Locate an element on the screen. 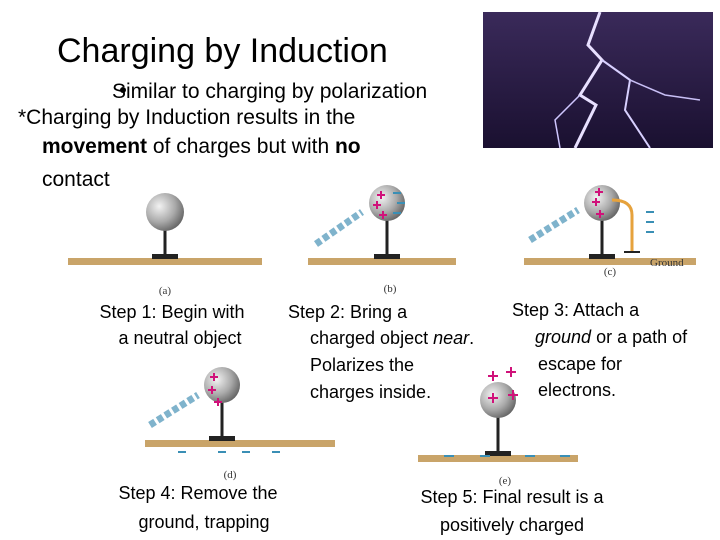  figure-label: (d) is located at coordinates (230, 475).